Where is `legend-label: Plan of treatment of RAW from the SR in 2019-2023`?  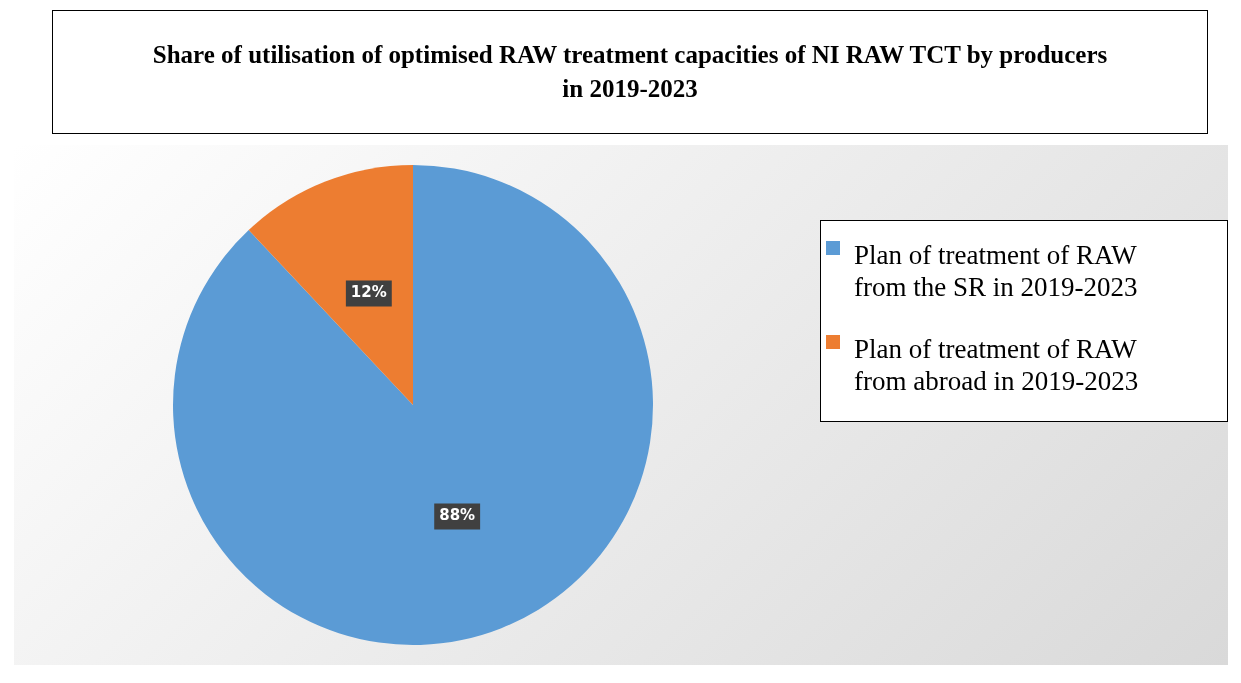
legend-label: Plan of treatment of RAW from the SR in 2019-2023 is located at coordinates (996, 271).